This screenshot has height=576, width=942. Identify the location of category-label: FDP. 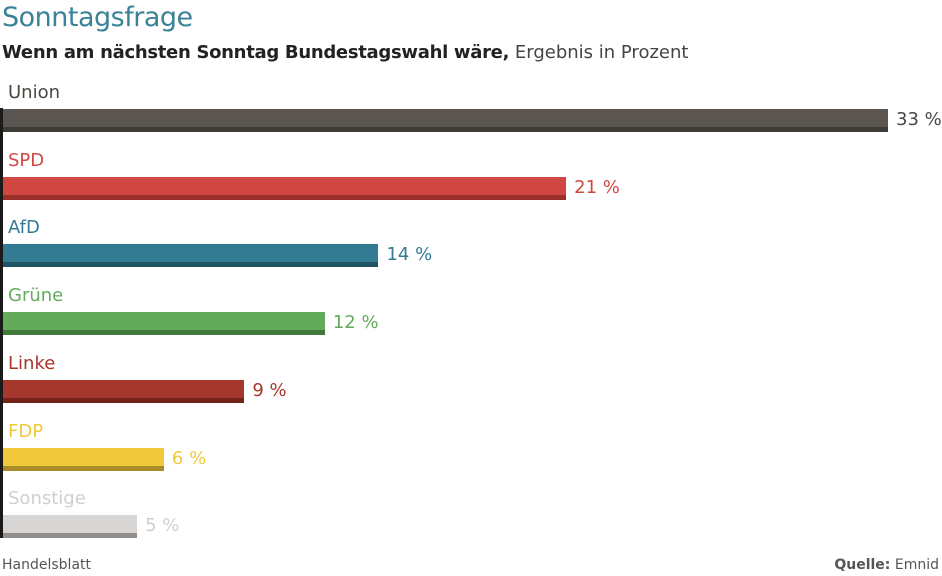
(26, 431).